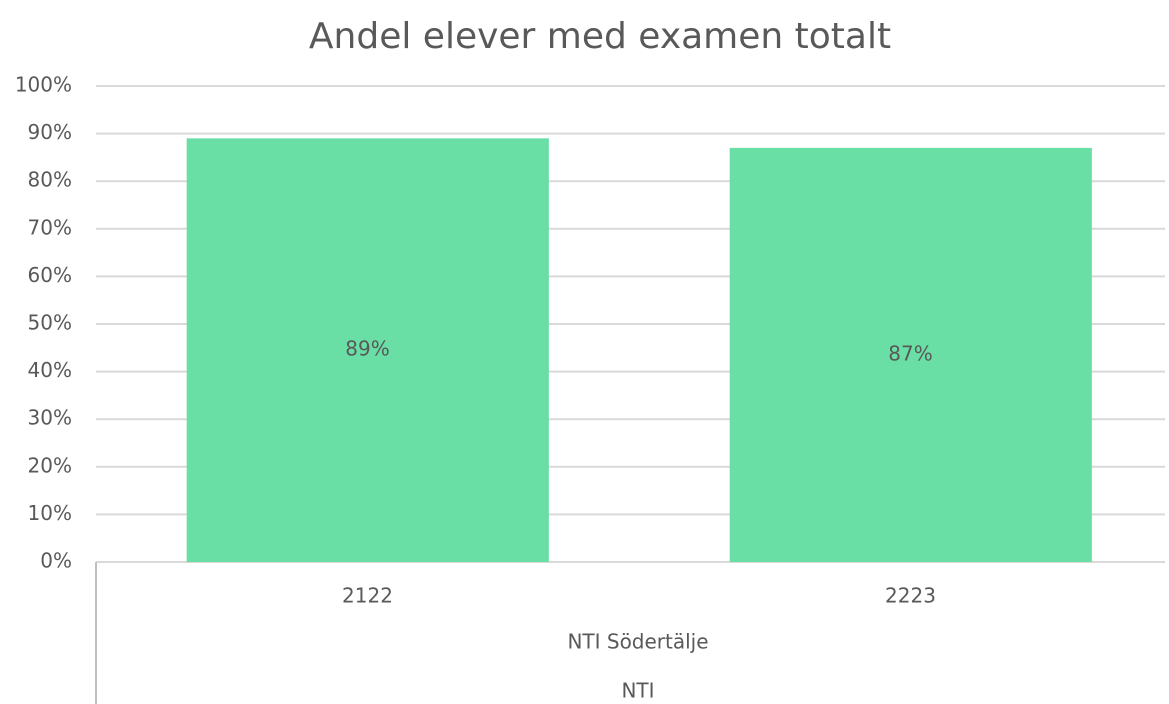 Image resolution: width=1169 pixels, height=704 pixels. I want to click on y-tick-label: 90%, so click(50, 132).